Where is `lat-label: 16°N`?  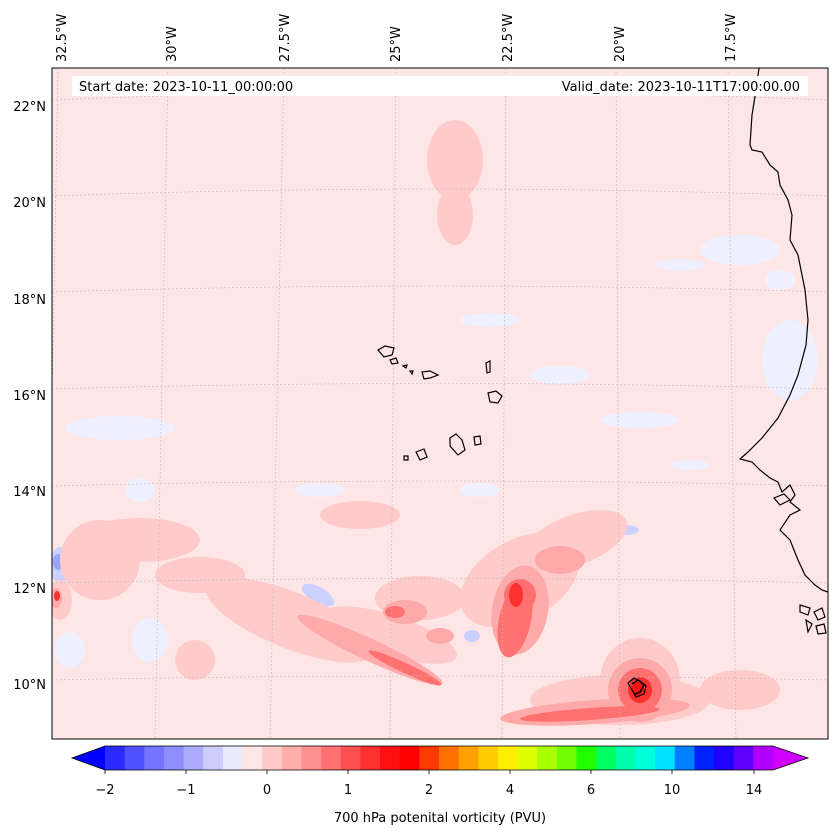 lat-label: 16°N is located at coordinates (29, 396).